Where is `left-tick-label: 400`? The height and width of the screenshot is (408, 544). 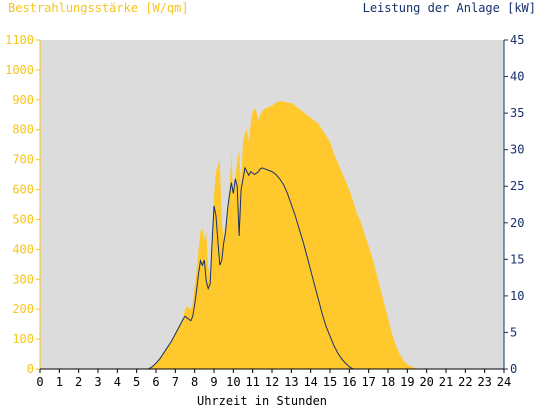
left-tick-label: 400 is located at coordinates (23, 249).